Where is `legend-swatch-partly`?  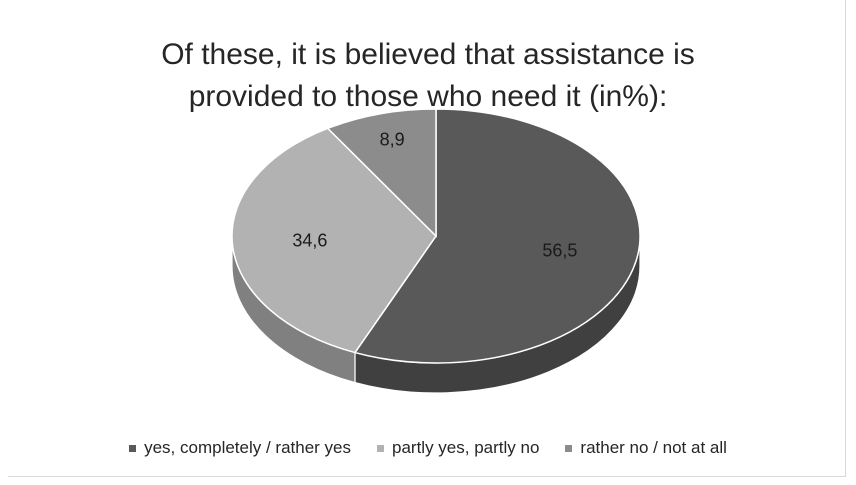
legend-swatch-partly is located at coordinates (381, 448).